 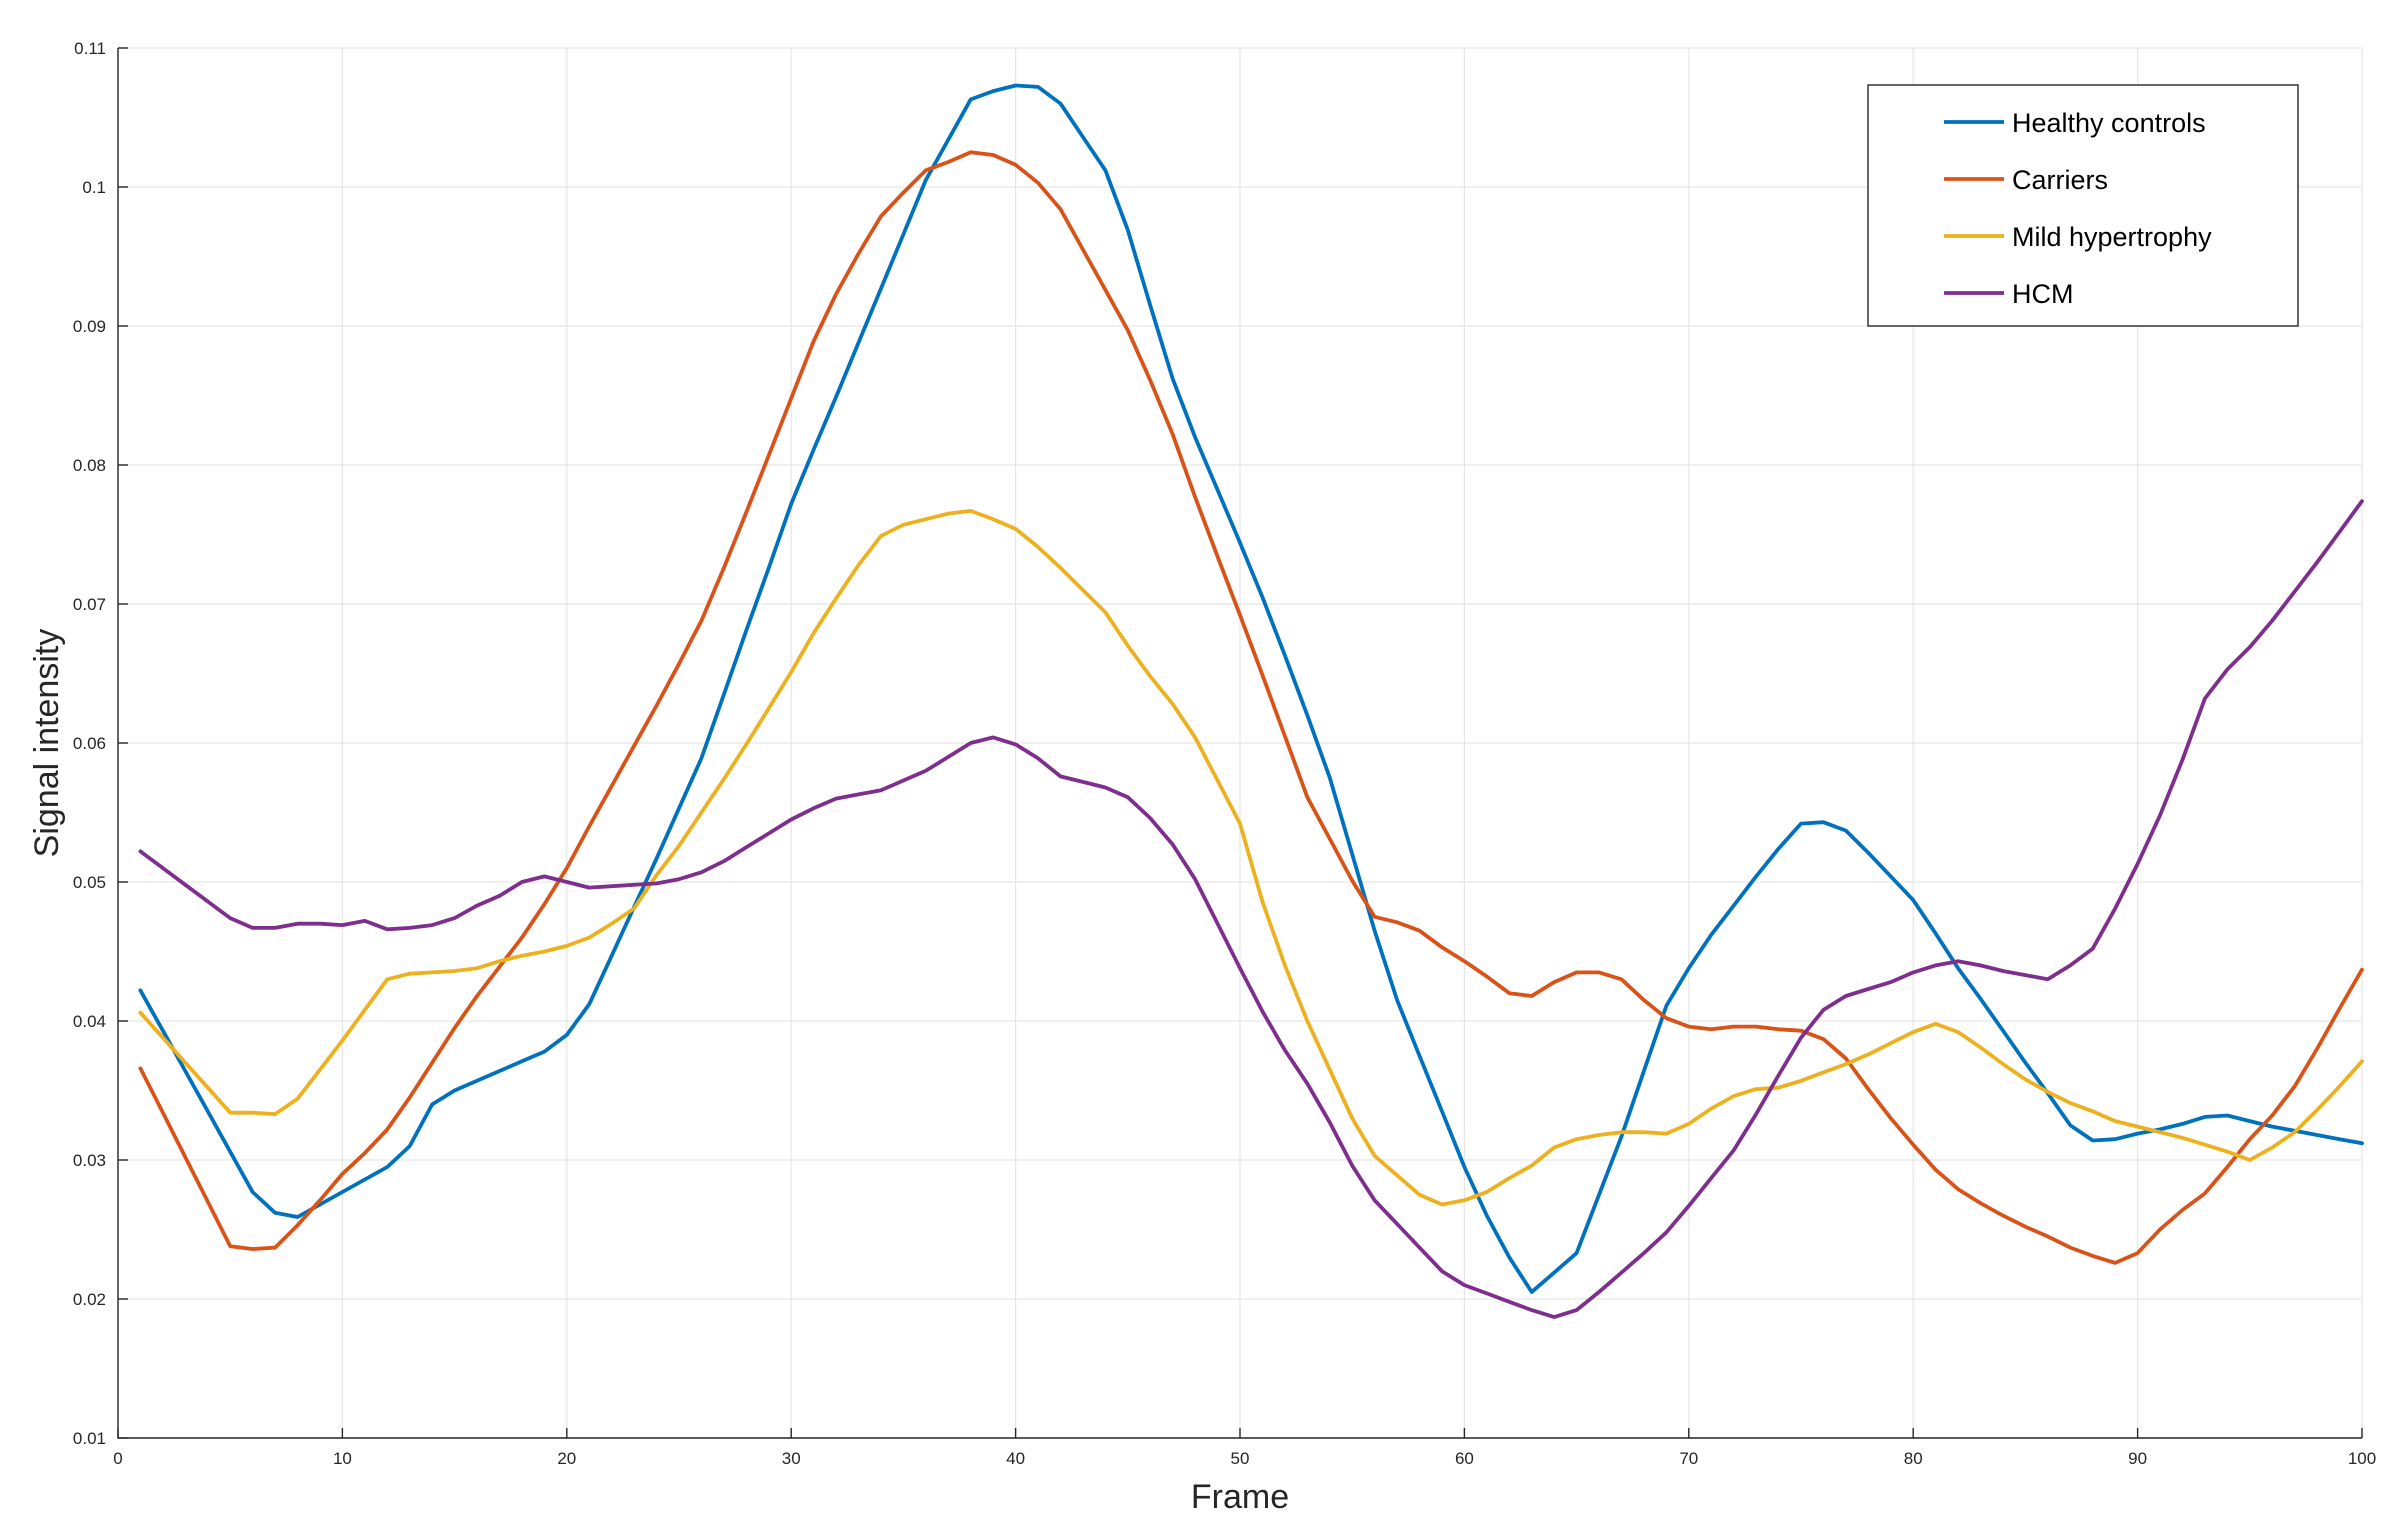 I want to click on y-tick-label: 0.02, so click(x=89, y=1299).